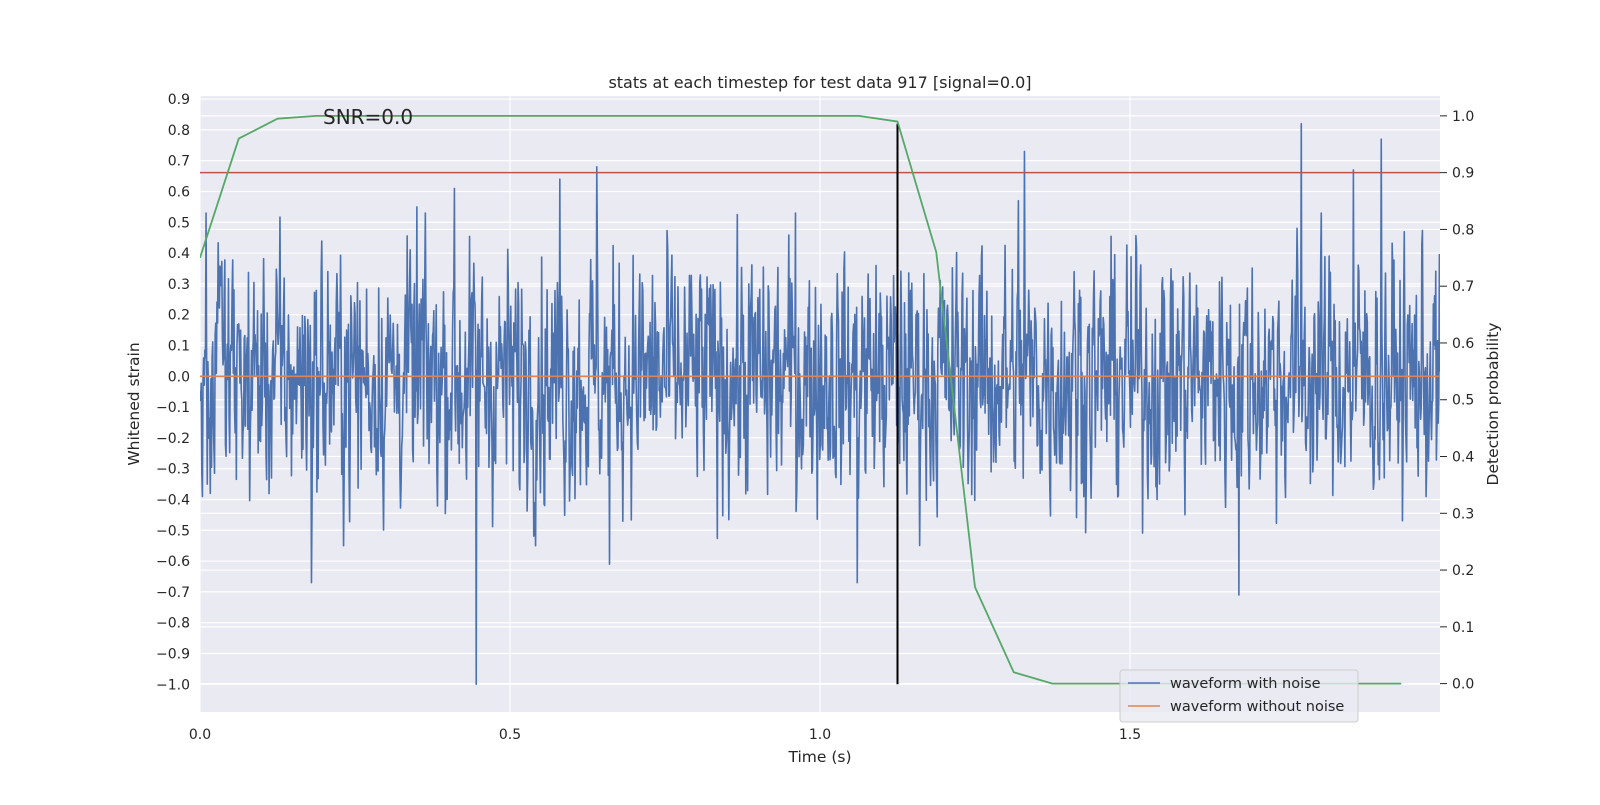 Image resolution: width=1600 pixels, height=805 pixels. I want to click on y-tick-label: −0.2, so click(173, 439).